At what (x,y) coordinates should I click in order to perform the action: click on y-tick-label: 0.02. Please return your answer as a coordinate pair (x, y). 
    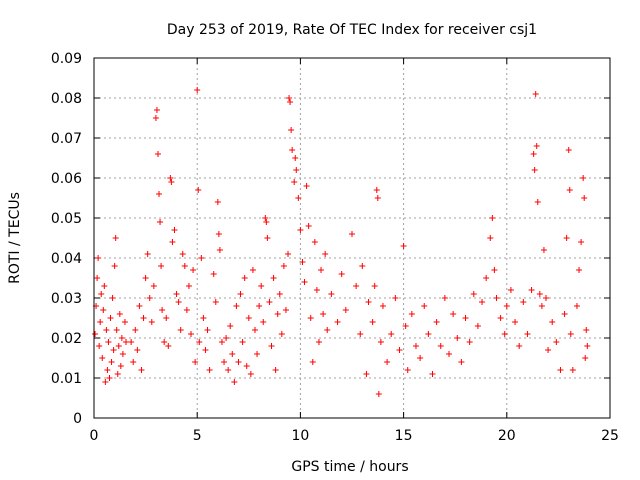
    Looking at the image, I should click on (66, 339).